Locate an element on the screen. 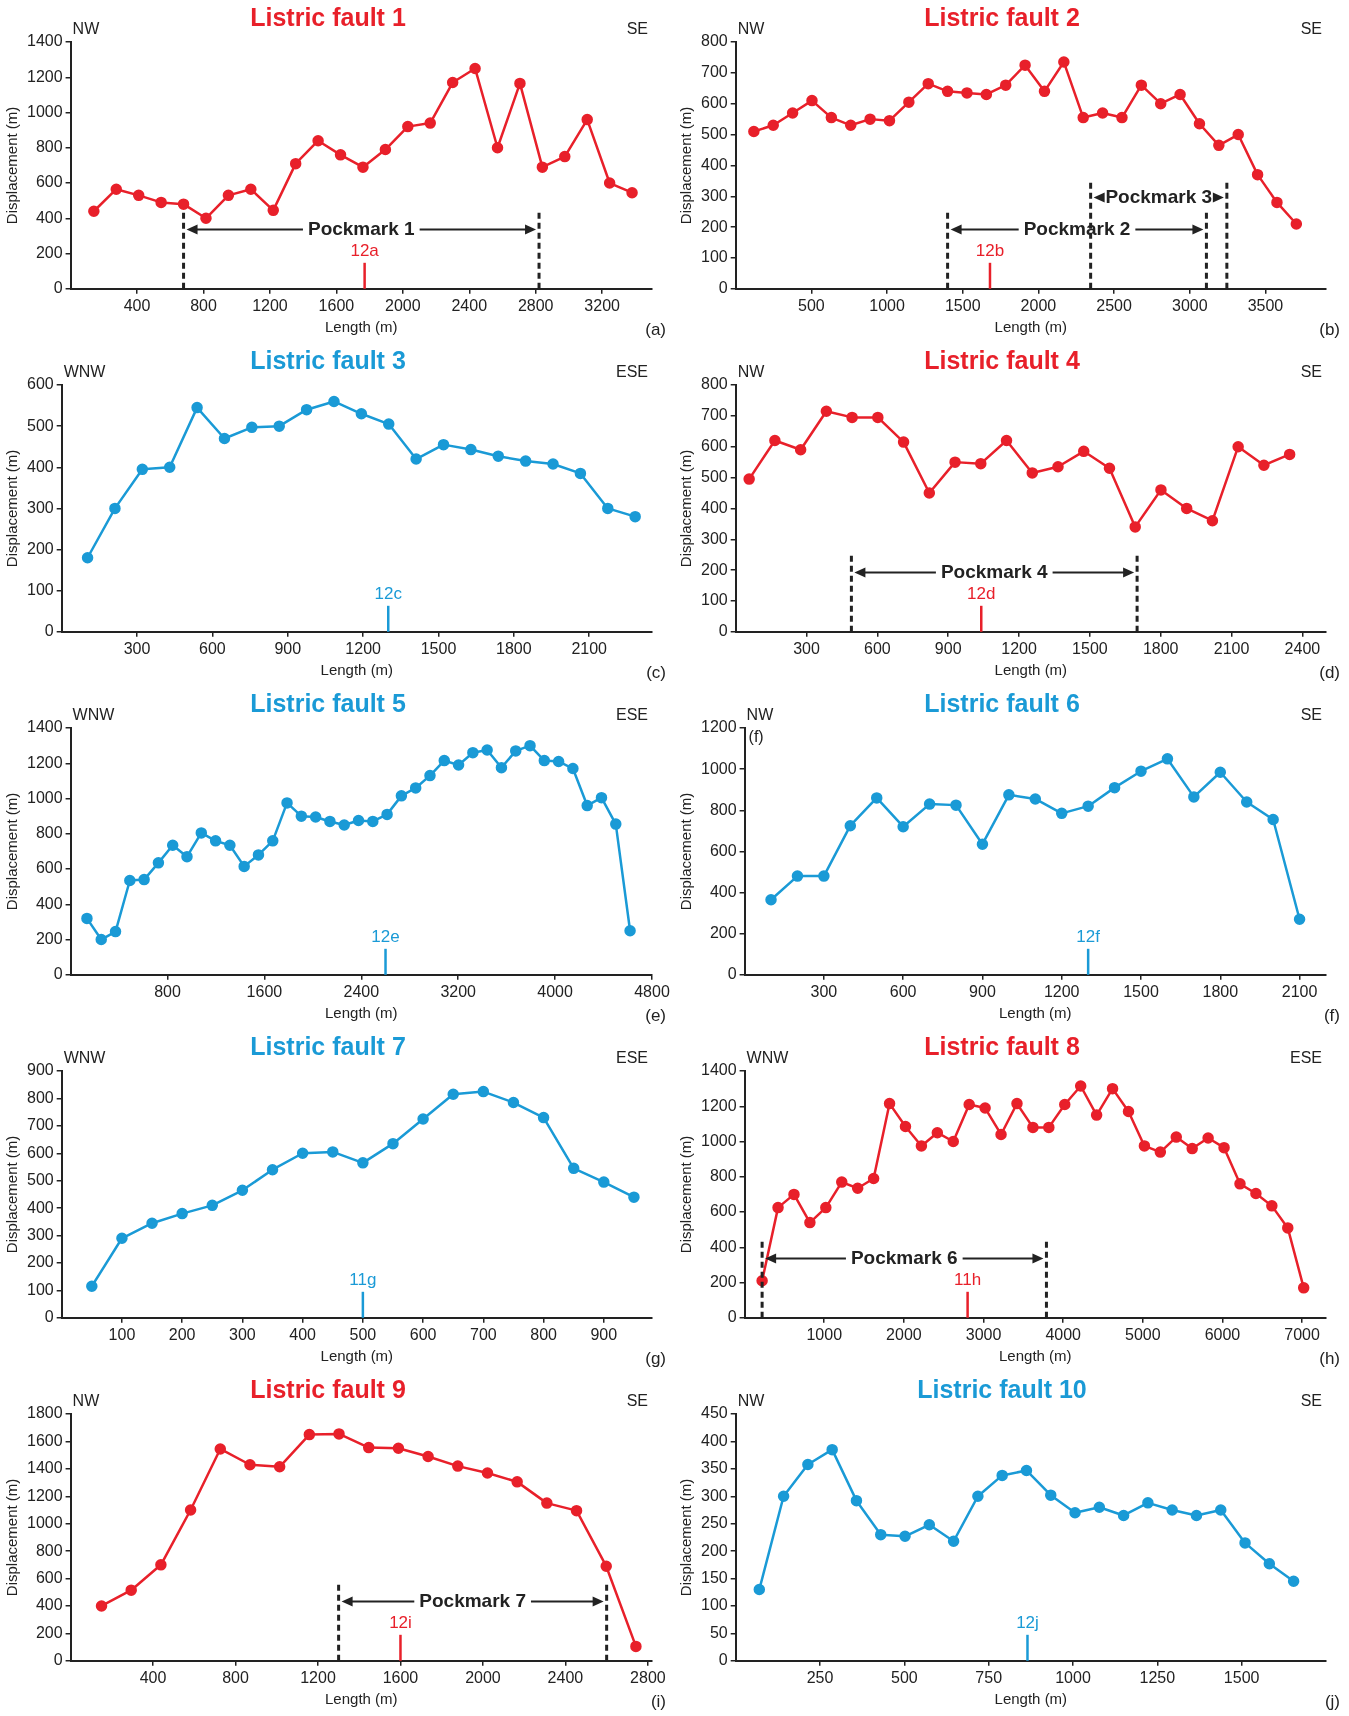  ref-line-label: 12j is located at coordinates (1027, 1622).